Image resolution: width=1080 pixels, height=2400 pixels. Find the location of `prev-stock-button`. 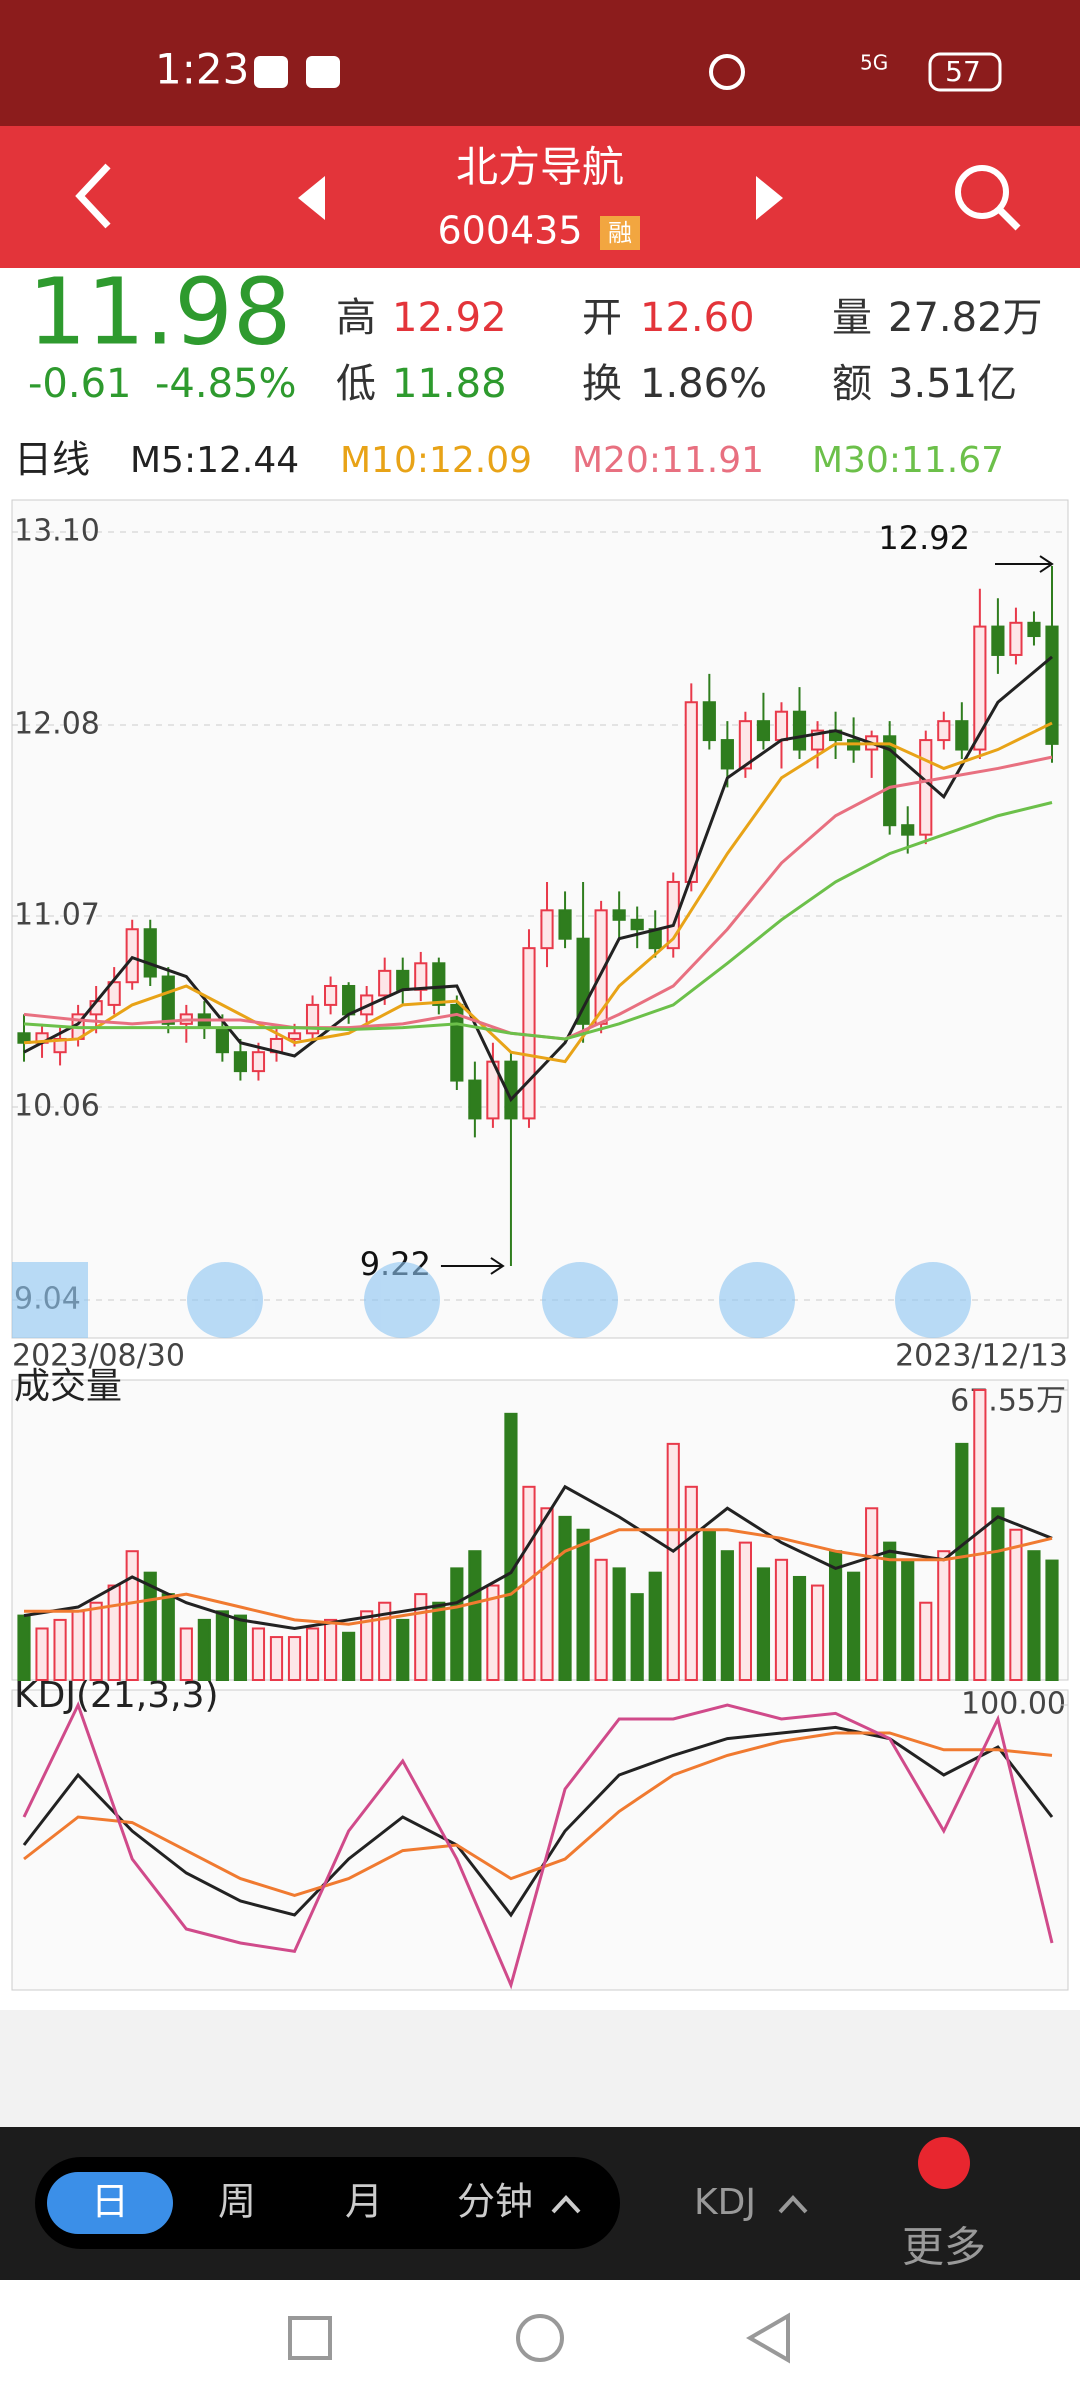

prev-stock-button is located at coordinates (311, 198).